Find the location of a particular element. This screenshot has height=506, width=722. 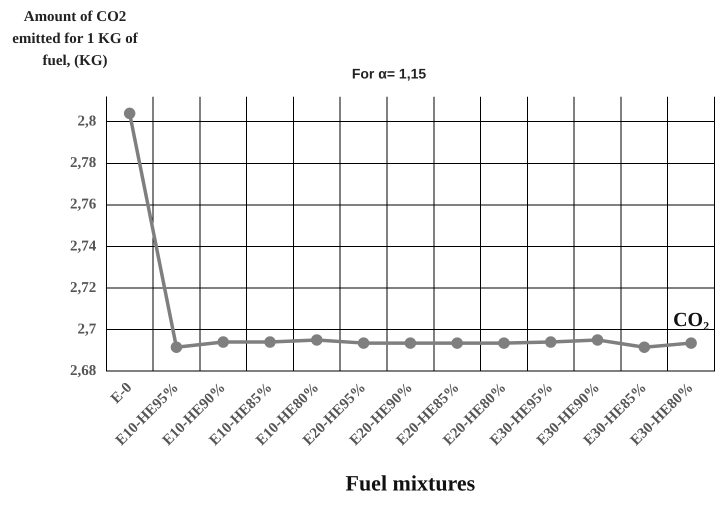

series-label: CO₂ is located at coordinates (691, 320).